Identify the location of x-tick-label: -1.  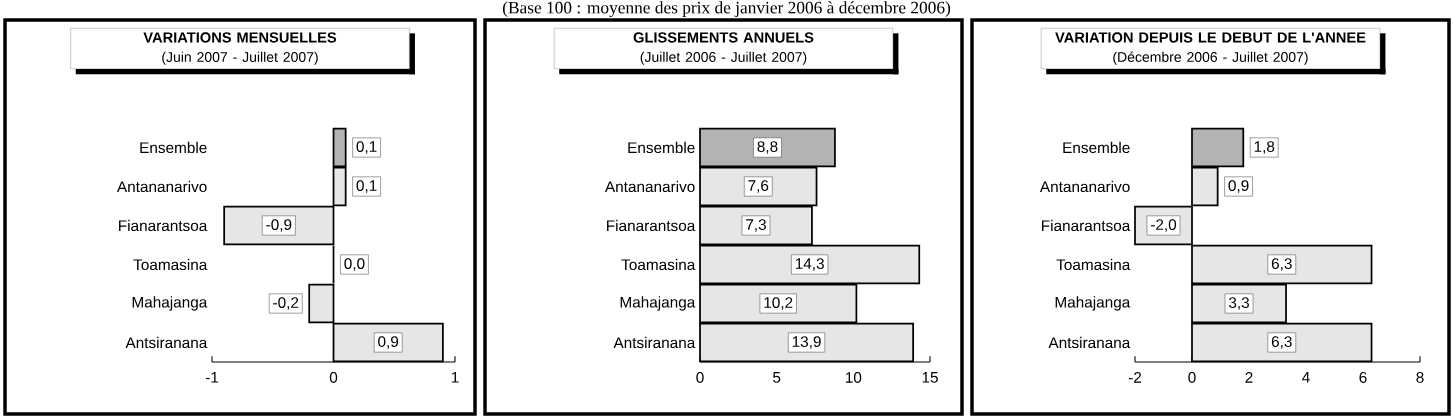
(212, 377).